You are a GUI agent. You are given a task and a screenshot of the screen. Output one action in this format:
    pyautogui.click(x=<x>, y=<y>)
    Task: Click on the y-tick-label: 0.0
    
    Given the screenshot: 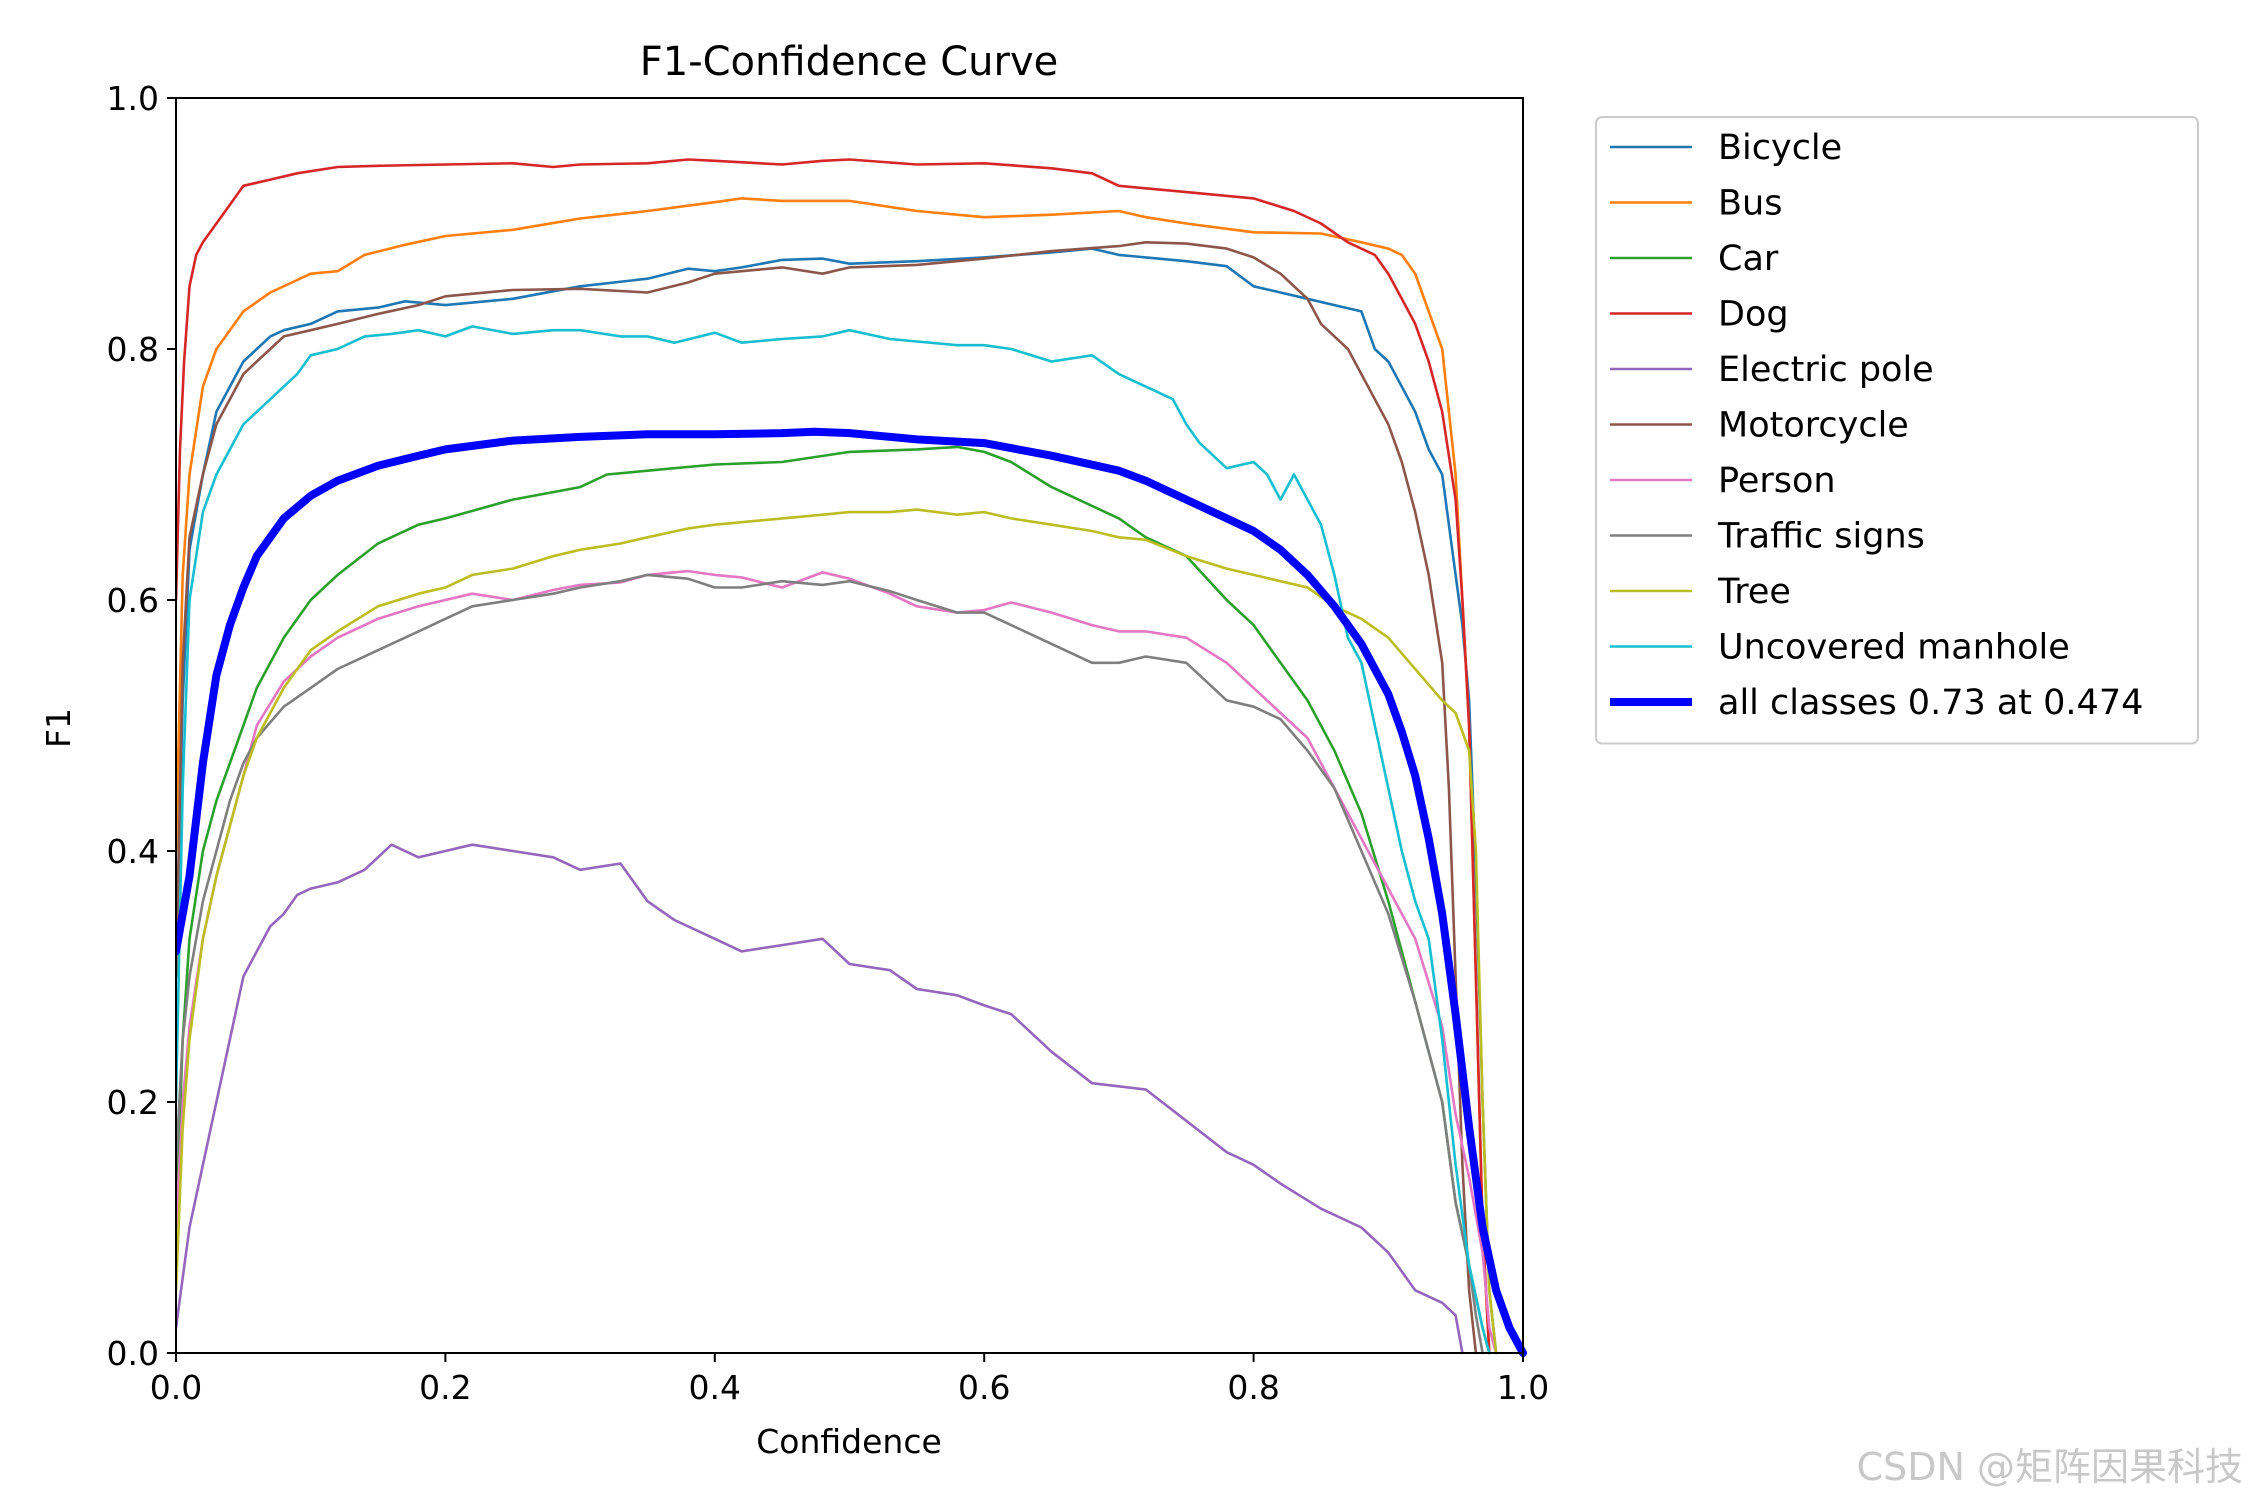 What is the action you would take?
    pyautogui.click(x=133, y=1353)
    